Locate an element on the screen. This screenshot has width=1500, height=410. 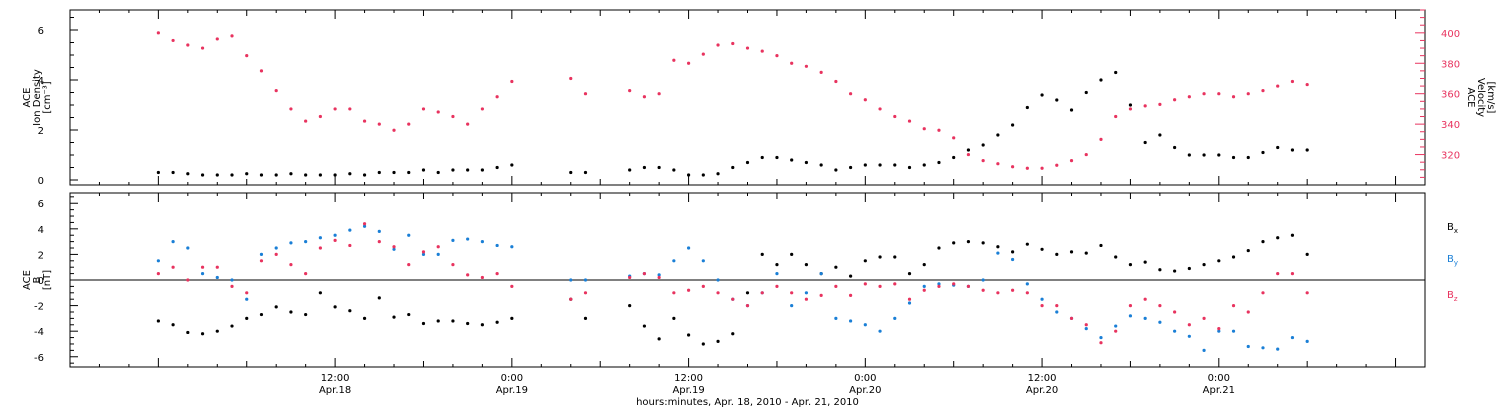
legend-bz: Bz is located at coordinates (1452, 296).